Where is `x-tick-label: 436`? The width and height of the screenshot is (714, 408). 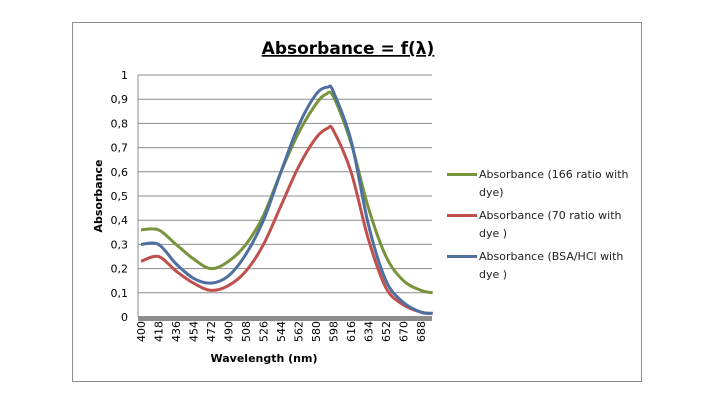 x-tick-label: 436 is located at coordinates (176, 331).